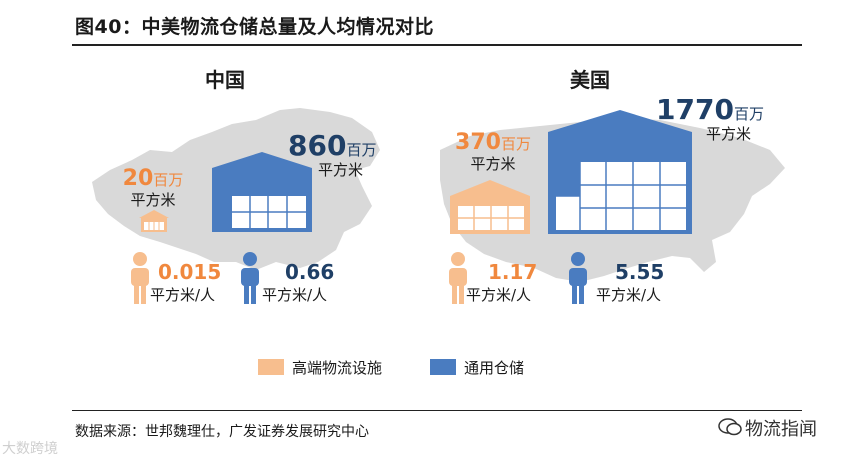 This screenshot has width=857, height=464. I want to click on usa-general-per-capita: 5.55, so click(639, 272).